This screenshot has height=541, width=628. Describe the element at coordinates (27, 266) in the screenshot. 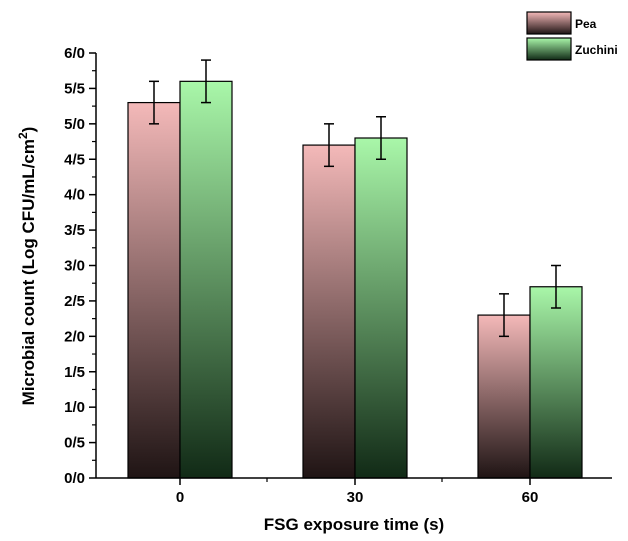

I see `y-axis-title: Microbial count (Log CFU/mL/cm2)` at that location.